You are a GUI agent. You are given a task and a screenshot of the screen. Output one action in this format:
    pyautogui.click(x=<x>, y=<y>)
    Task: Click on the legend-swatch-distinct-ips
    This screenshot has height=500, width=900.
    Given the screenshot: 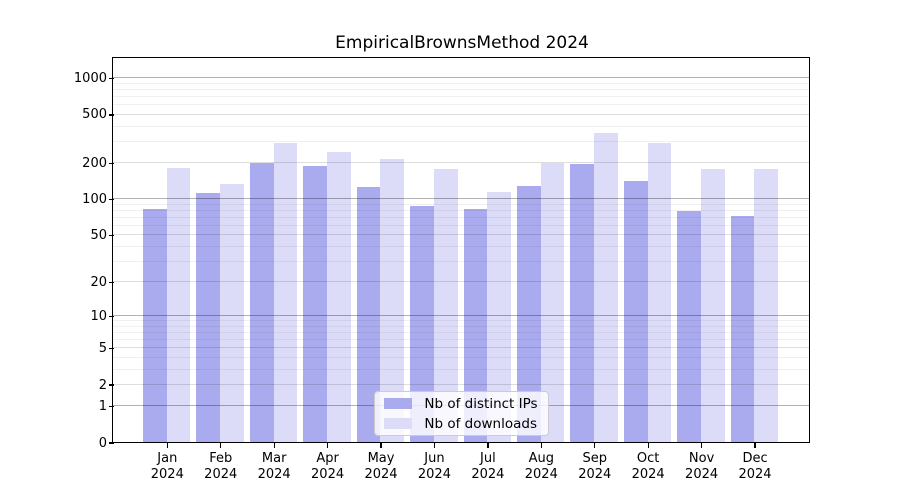 What is the action you would take?
    pyautogui.click(x=398, y=404)
    